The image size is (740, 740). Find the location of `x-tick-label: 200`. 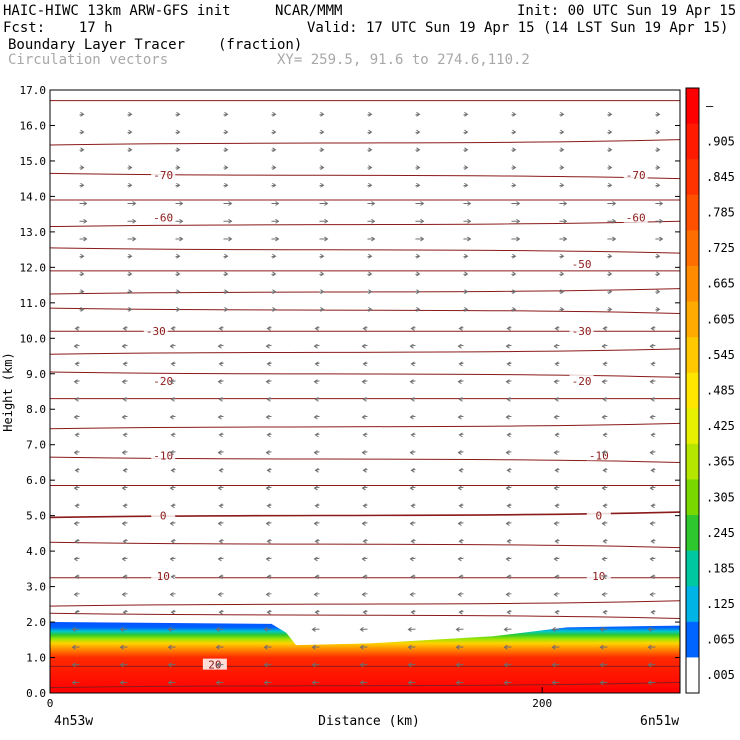

x-tick-label: 200 is located at coordinates (542, 703).